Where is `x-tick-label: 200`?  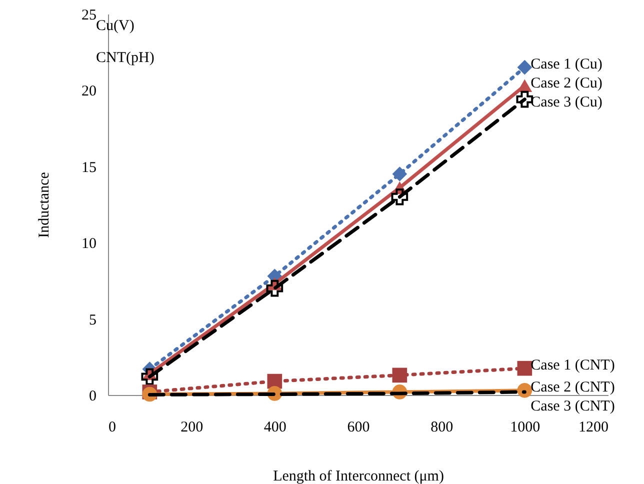 x-tick-label: 200 is located at coordinates (192, 428).